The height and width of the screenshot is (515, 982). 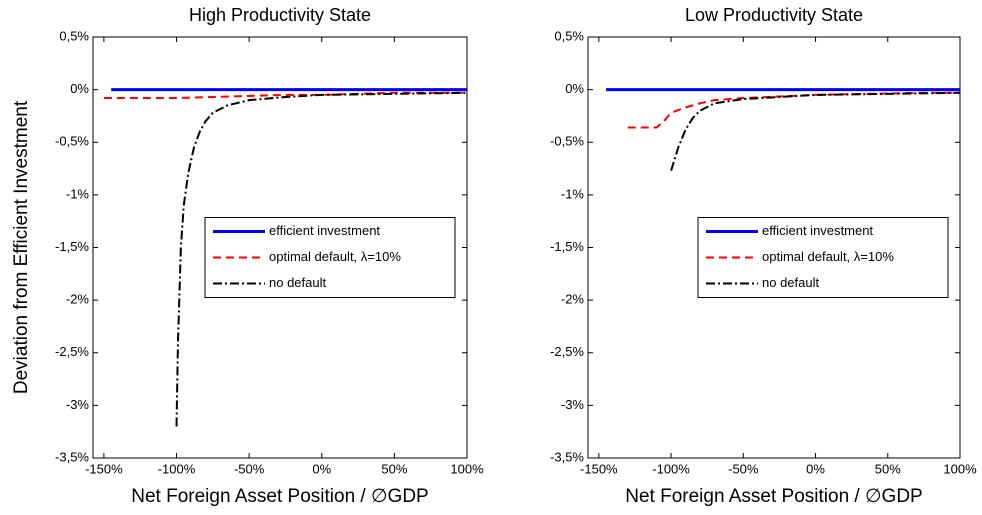 I want to click on y-axis-label: Deviation from Efficient Investment, so click(x=21, y=247).